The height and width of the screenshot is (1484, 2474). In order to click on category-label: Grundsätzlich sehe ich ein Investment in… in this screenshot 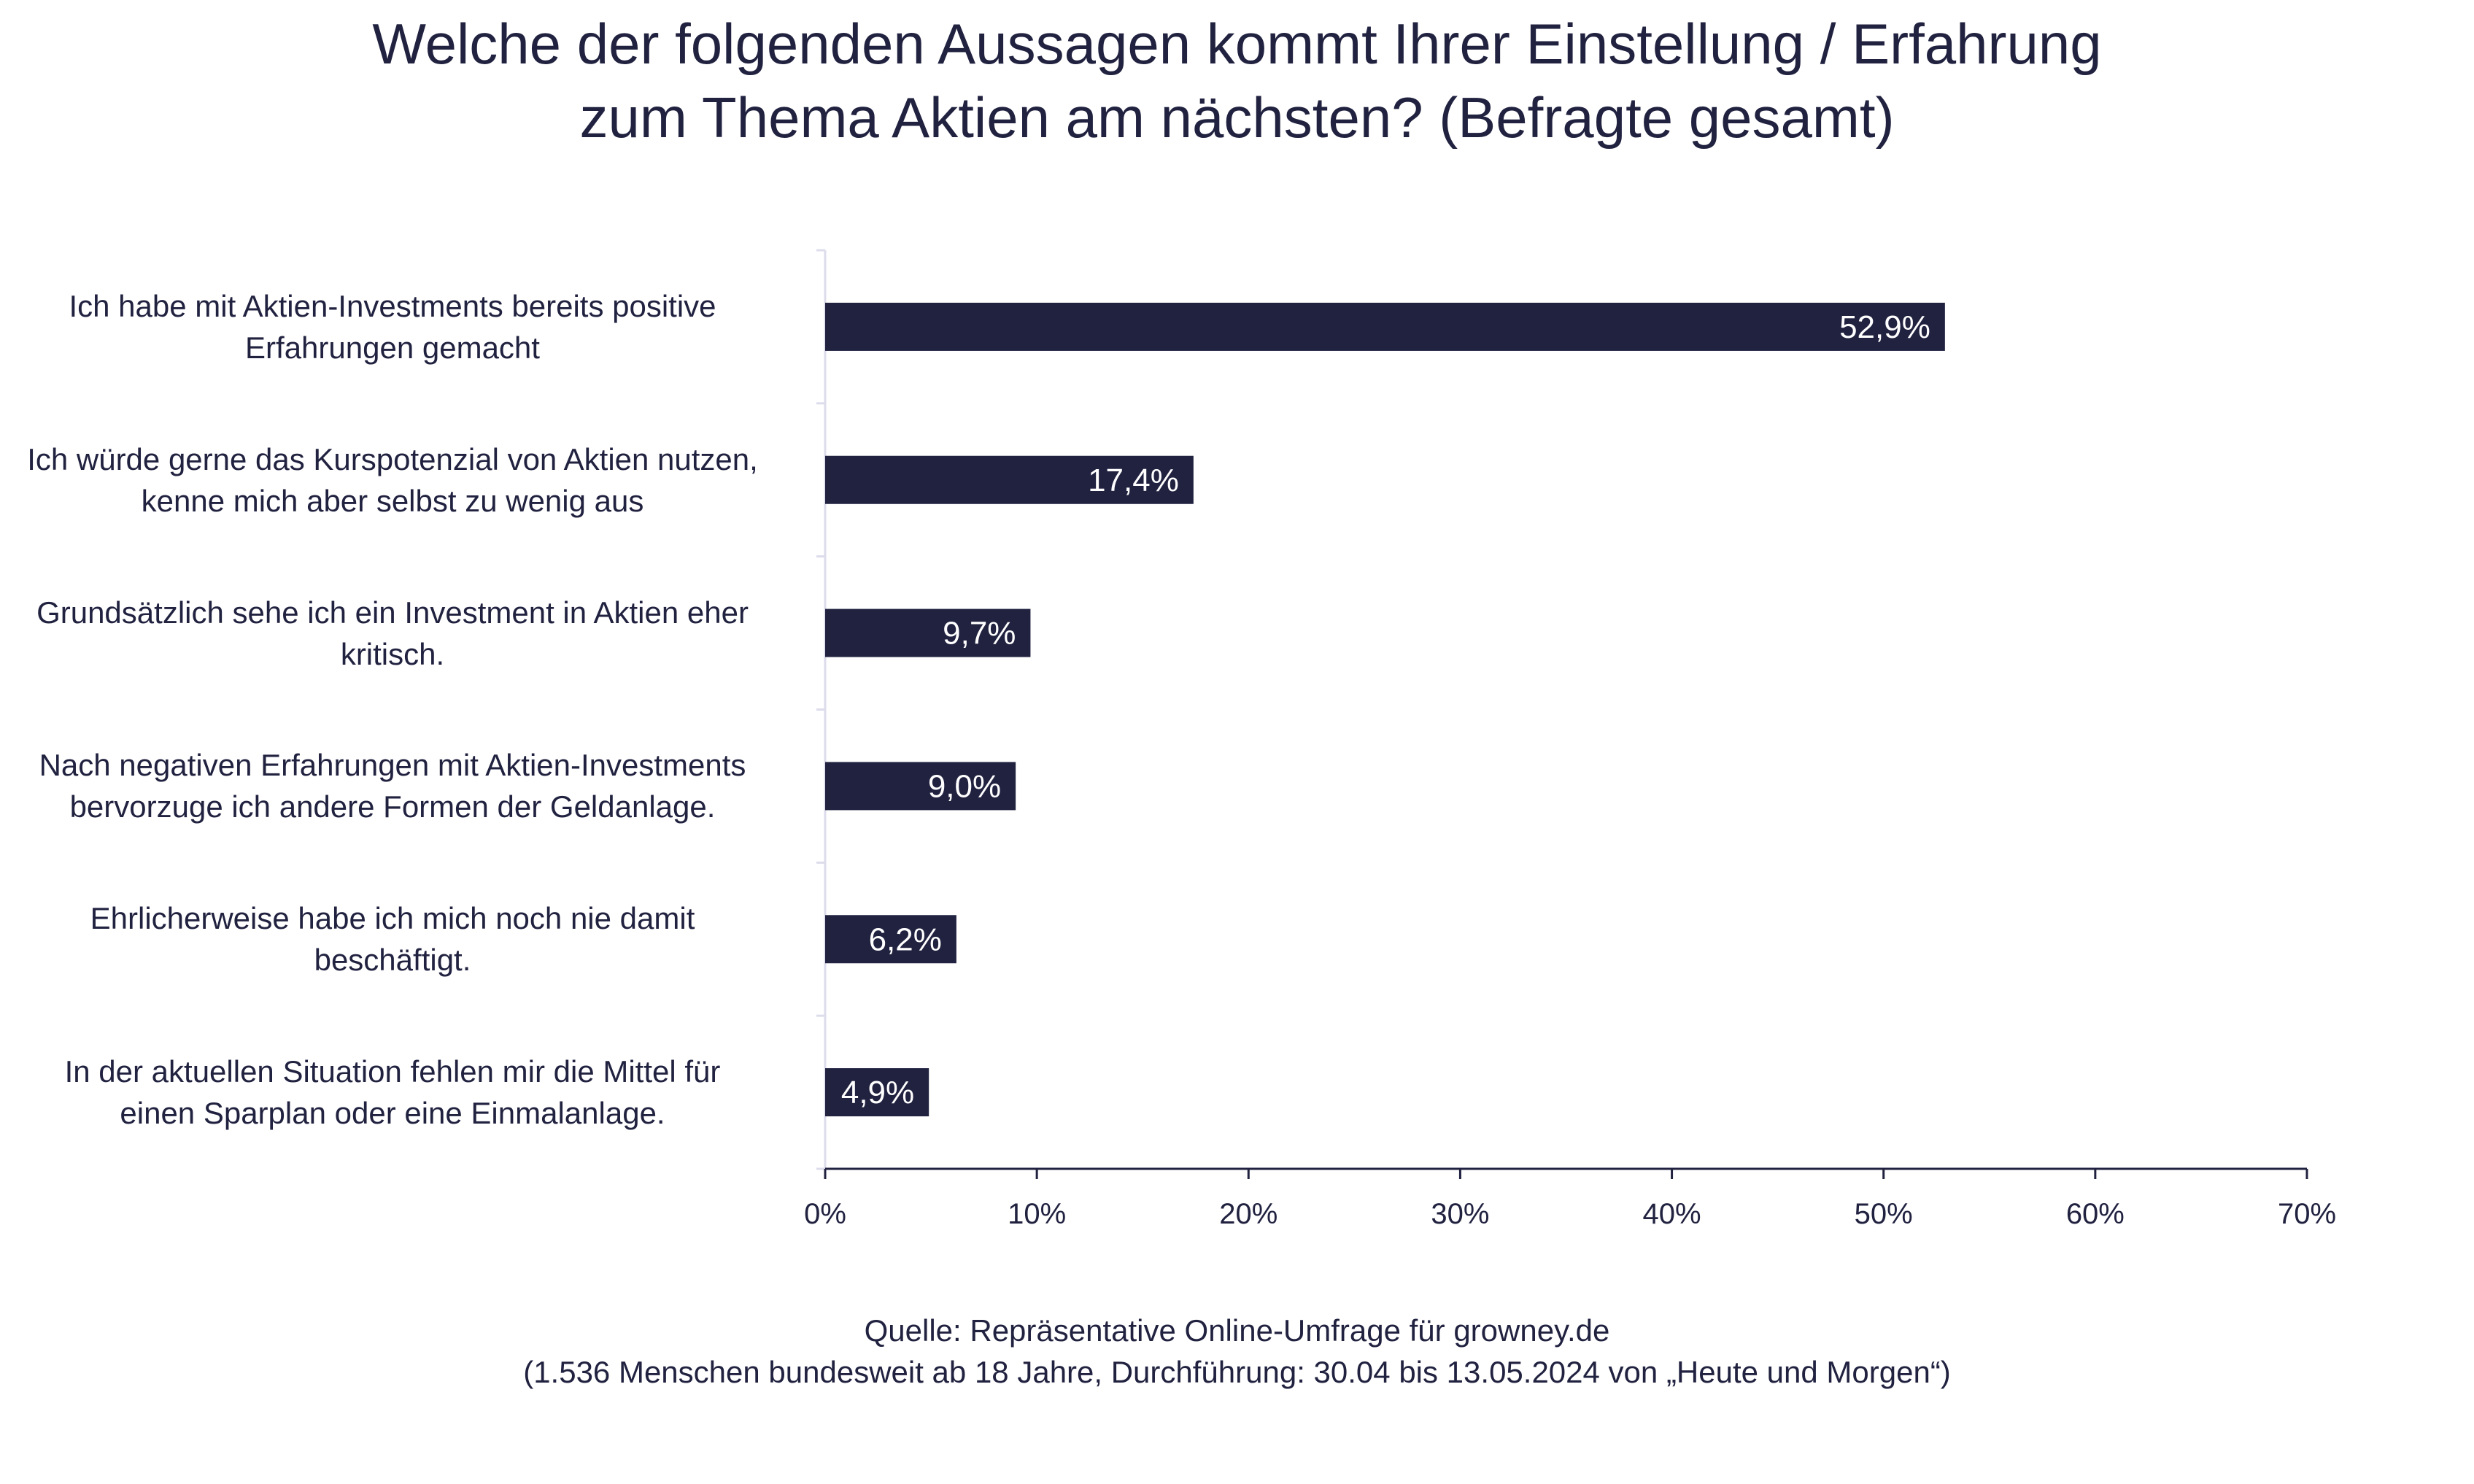, I will do `click(397, 633)`.